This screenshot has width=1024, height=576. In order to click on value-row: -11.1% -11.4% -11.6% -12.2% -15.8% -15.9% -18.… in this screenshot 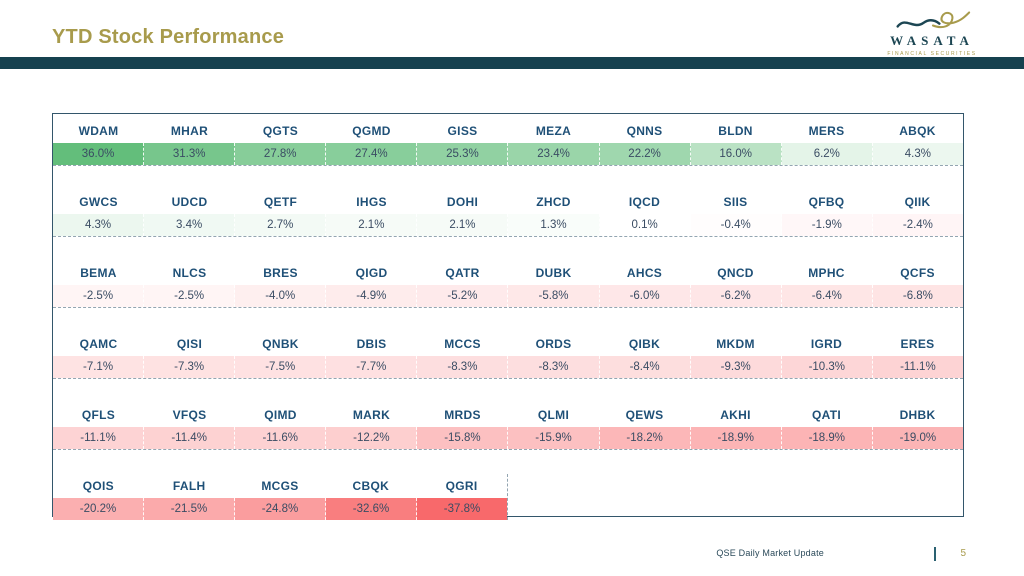, I will do `click(508, 438)`.